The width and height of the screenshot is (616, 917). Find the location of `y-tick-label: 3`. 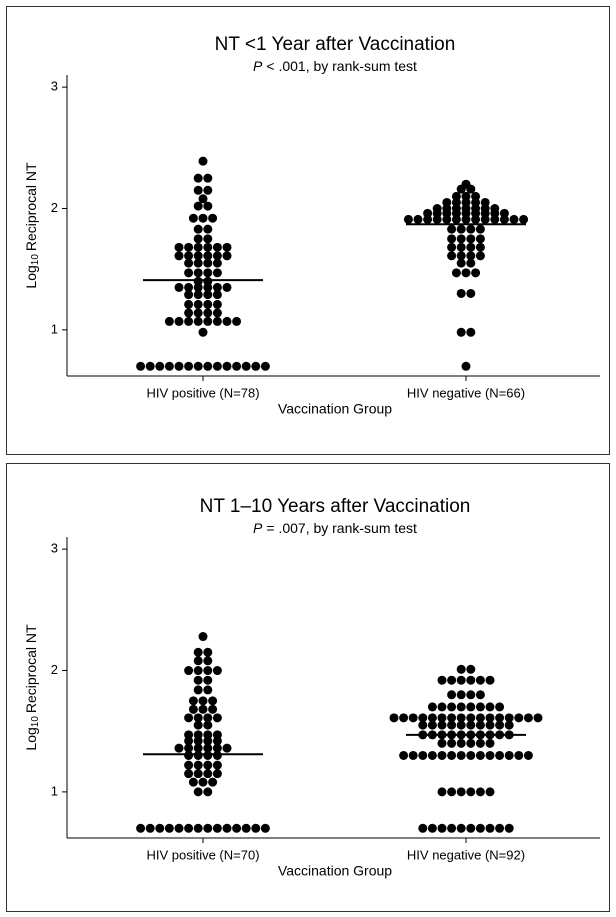

y-tick-label: 3 is located at coordinates (54, 86).